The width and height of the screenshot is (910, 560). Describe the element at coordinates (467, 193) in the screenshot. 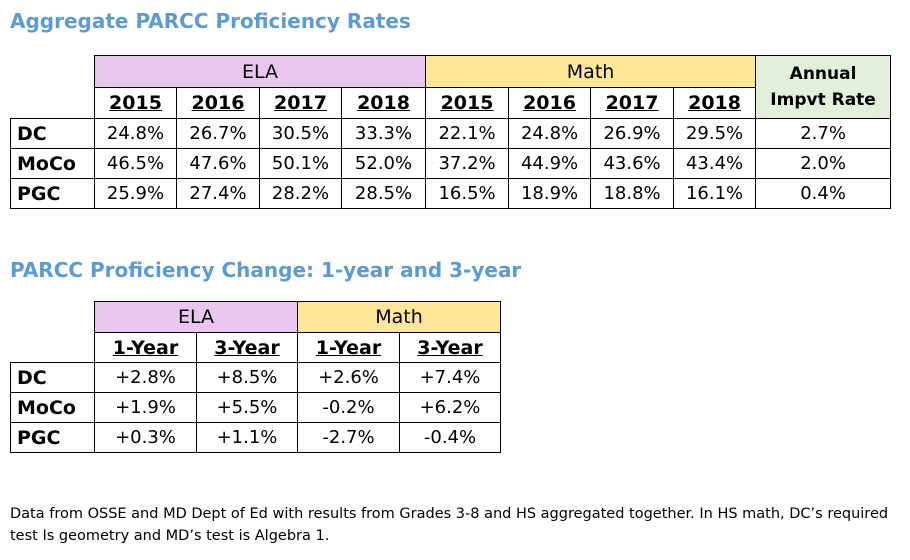

I see `rate-cell: 16.5%` at that location.